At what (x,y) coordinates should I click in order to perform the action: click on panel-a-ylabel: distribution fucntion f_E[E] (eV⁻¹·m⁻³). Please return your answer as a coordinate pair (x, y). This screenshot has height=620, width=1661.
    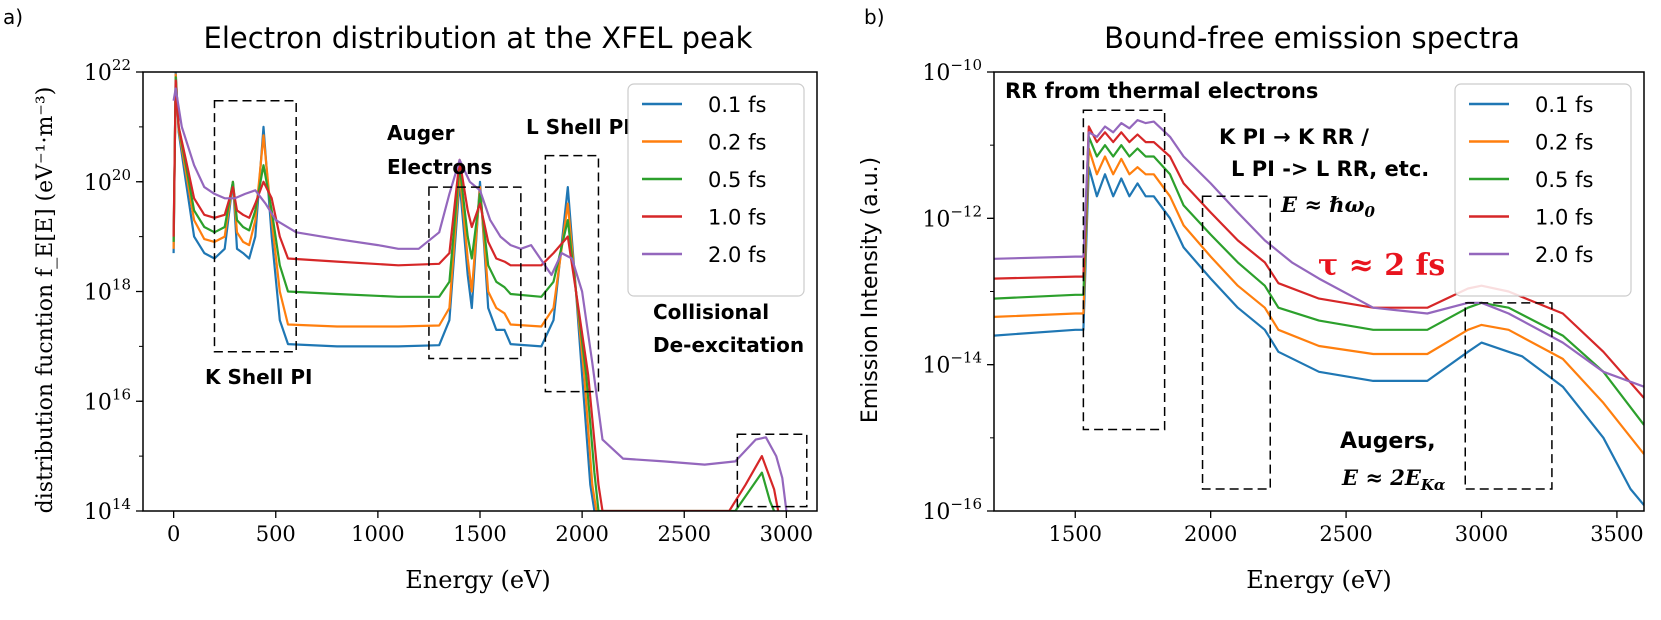
    Looking at the image, I should click on (45, 300).